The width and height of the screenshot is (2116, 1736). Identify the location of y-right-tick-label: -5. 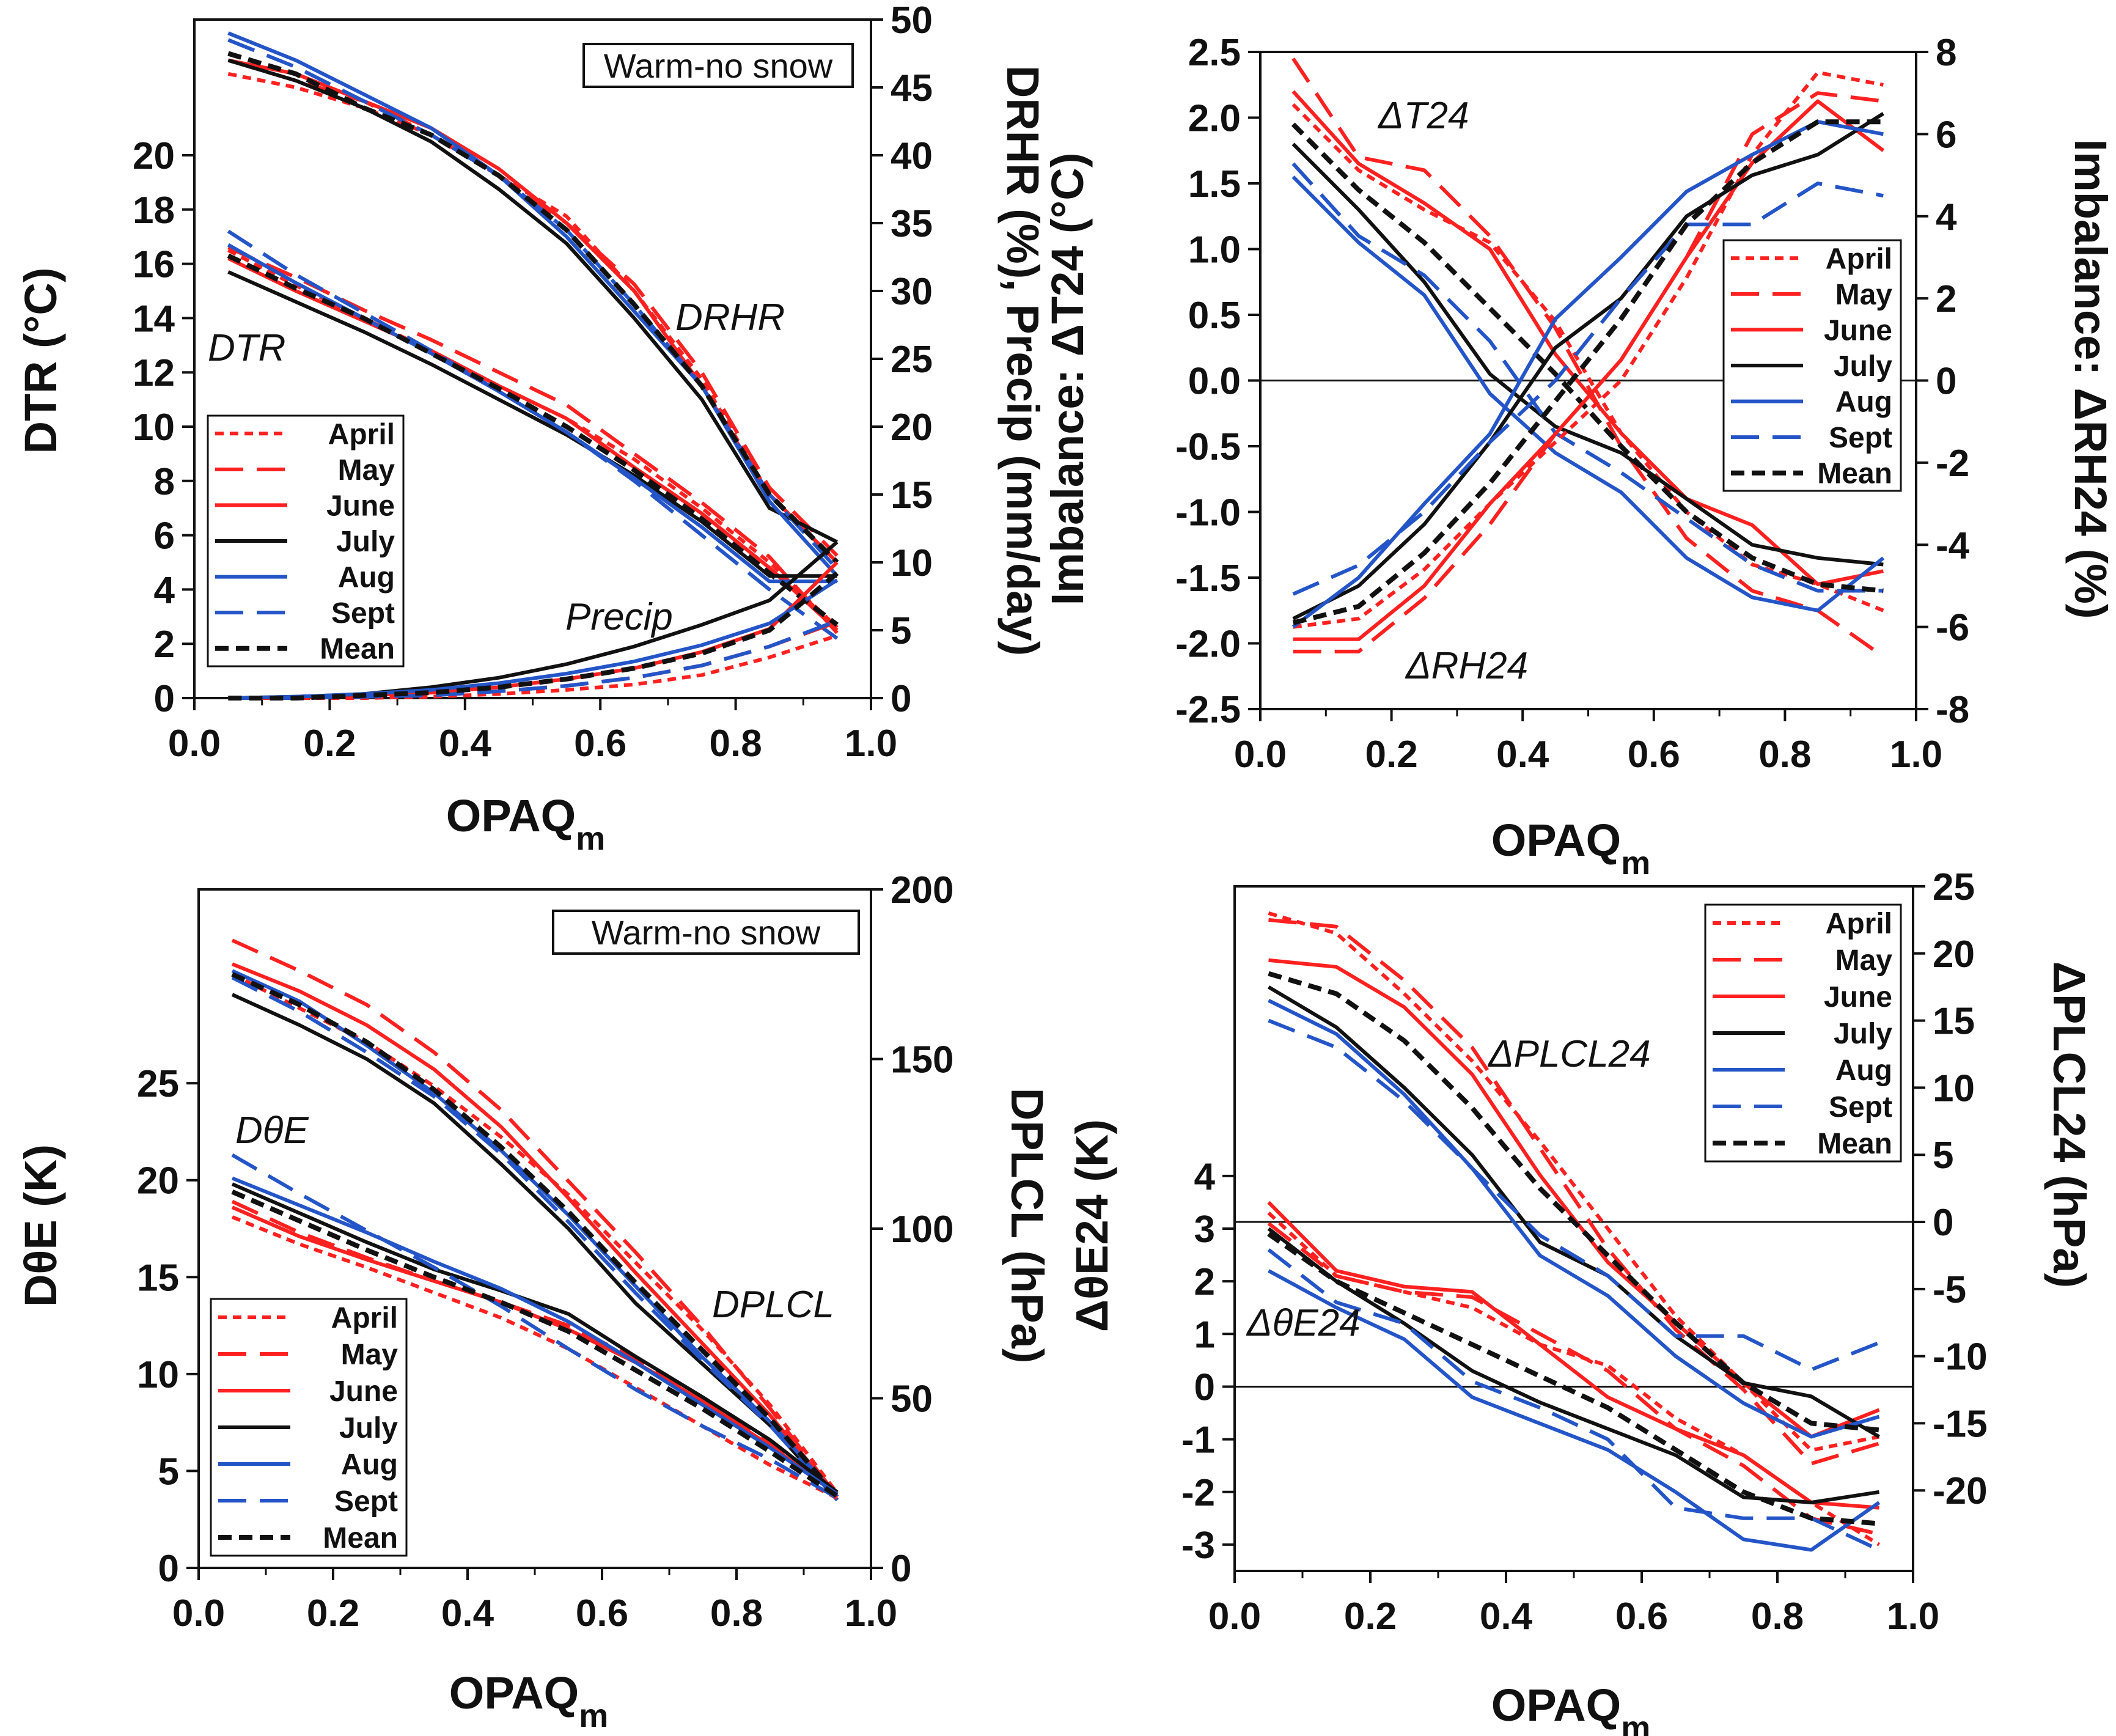
(1949, 1290).